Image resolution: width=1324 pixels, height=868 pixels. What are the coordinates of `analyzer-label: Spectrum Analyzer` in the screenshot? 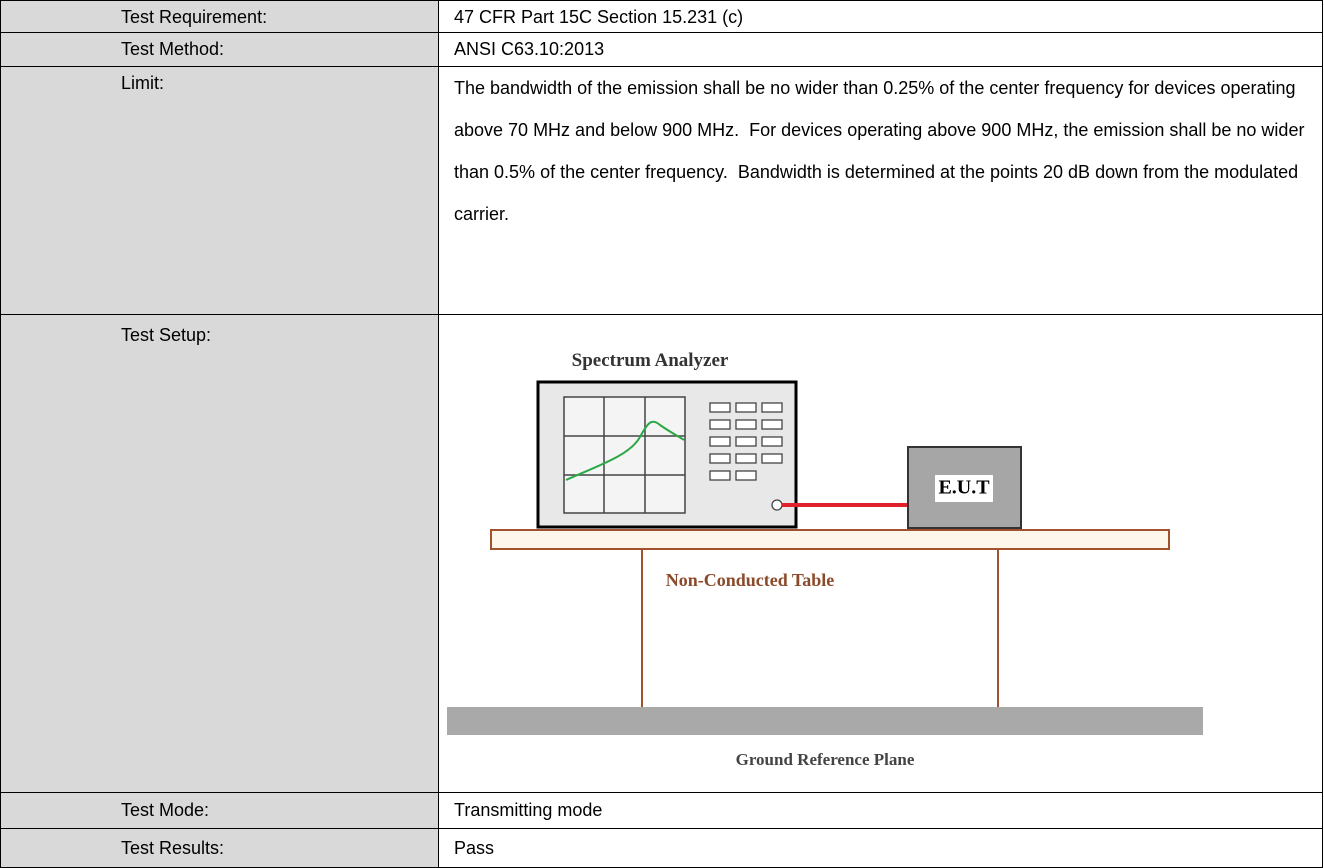 It's located at (650, 360).